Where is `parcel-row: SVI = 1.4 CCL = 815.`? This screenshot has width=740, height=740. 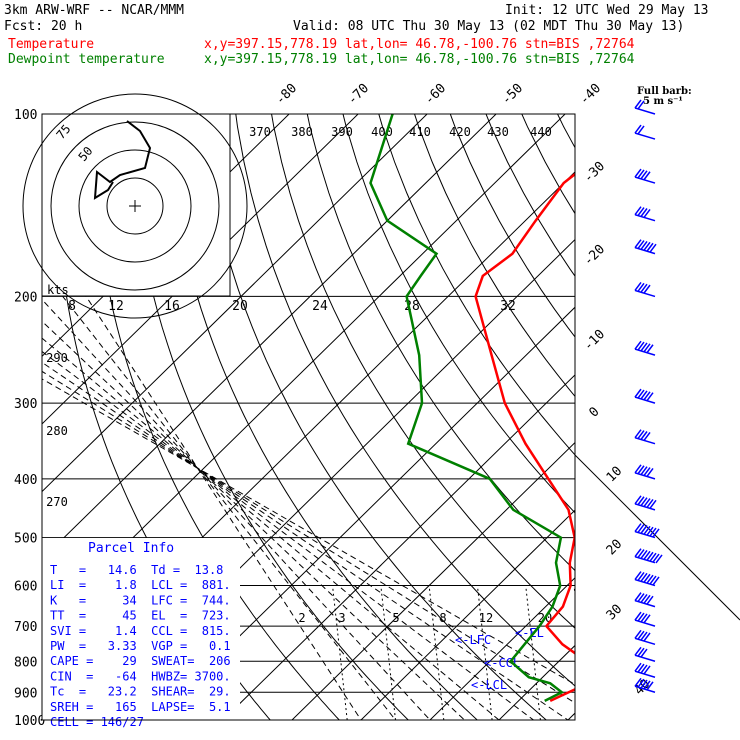 parcel-row: SVI = 1.4 CCL = 815. is located at coordinates (140, 631).